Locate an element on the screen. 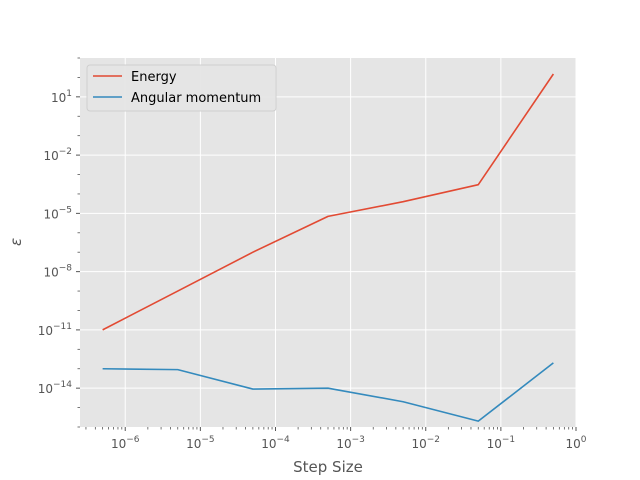  x-tick-label: 10⁻⁵ is located at coordinates (200, 443).